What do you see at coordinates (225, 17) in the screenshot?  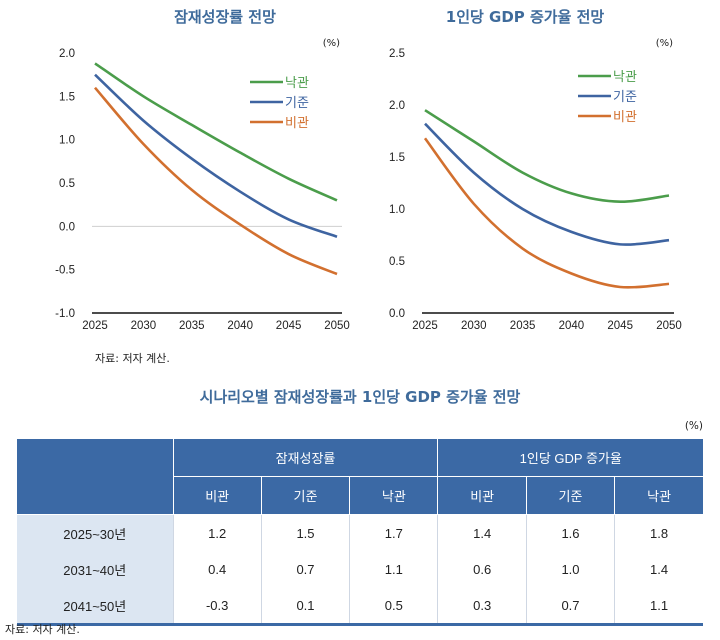 I see `chart-title: 잠재성장률 전망` at bounding box center [225, 17].